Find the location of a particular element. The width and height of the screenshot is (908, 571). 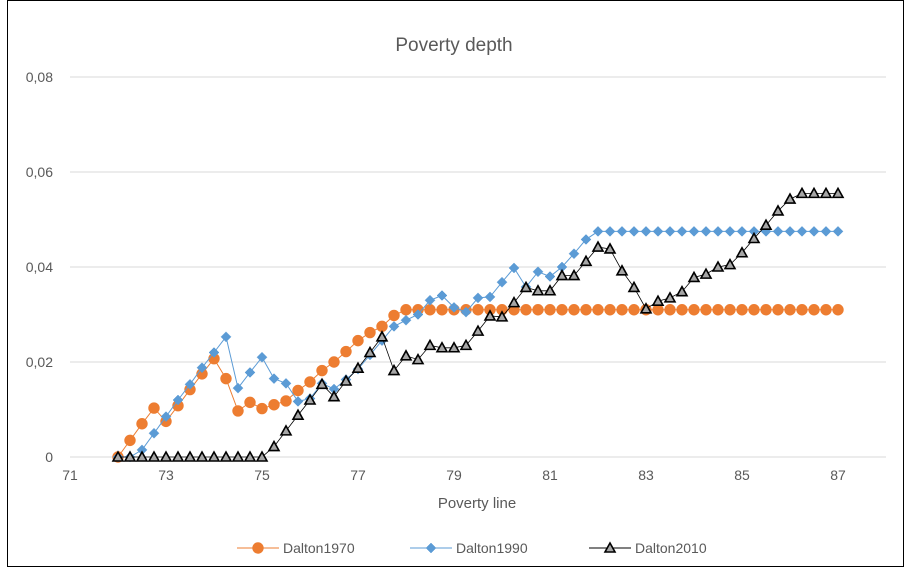

legend-item-dalton1990: Dalton1990 is located at coordinates (469, 548).